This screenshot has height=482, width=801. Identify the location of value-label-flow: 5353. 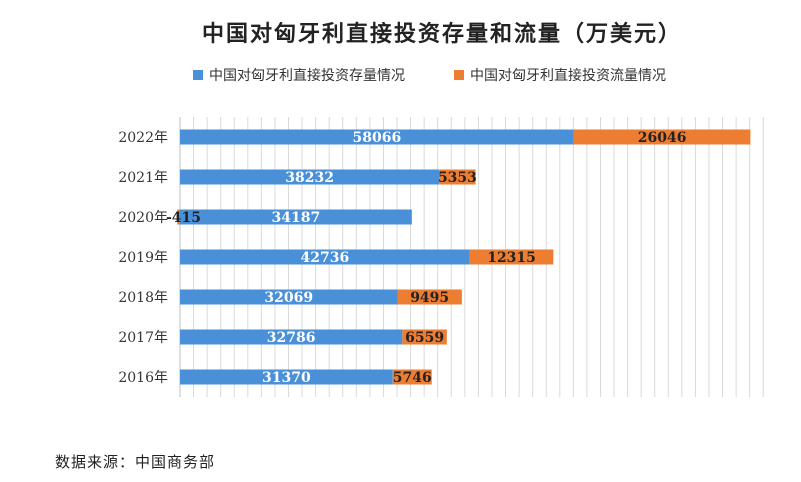
(457, 178).